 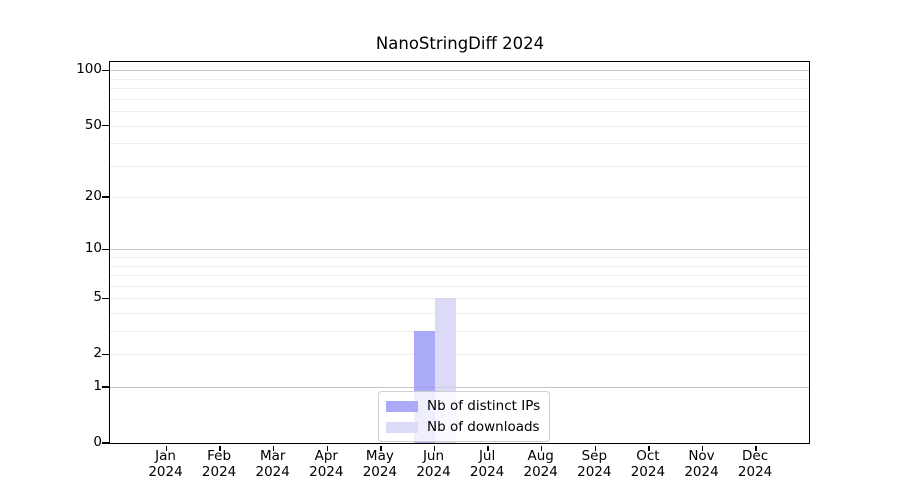 I want to click on x-tick-month: Nov, so click(x=701, y=456).